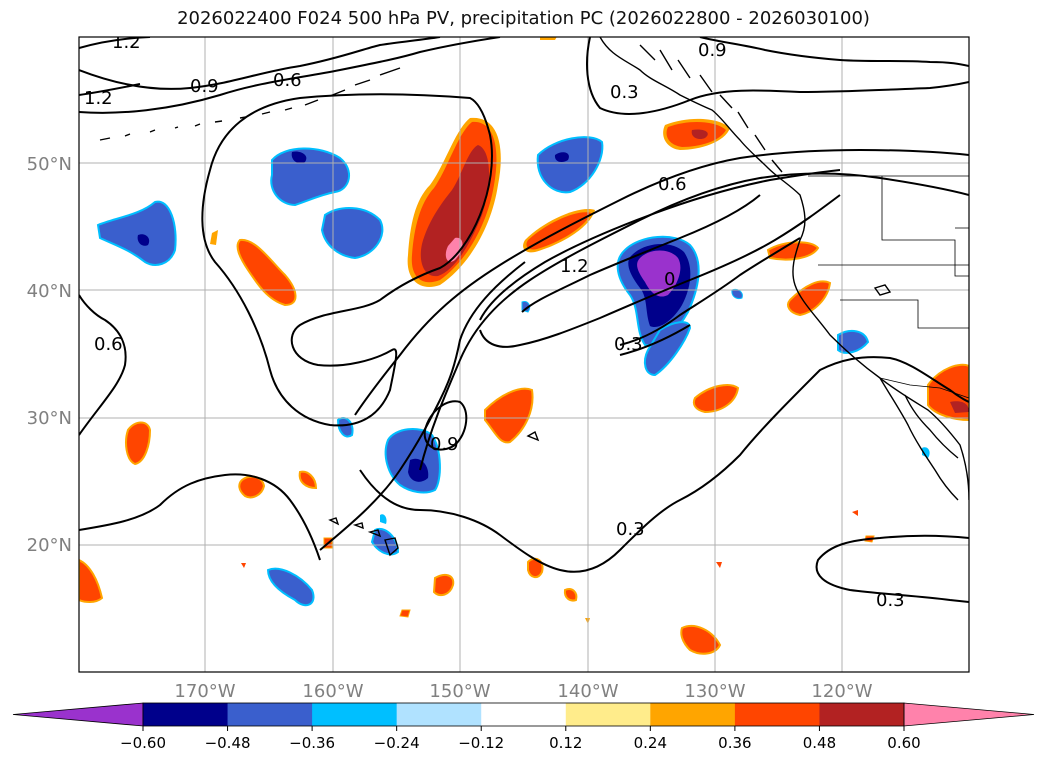 The width and height of the screenshot is (1047, 765). Describe the element at coordinates (49, 291) in the screenshot. I see `lat-label: 40°N` at that location.